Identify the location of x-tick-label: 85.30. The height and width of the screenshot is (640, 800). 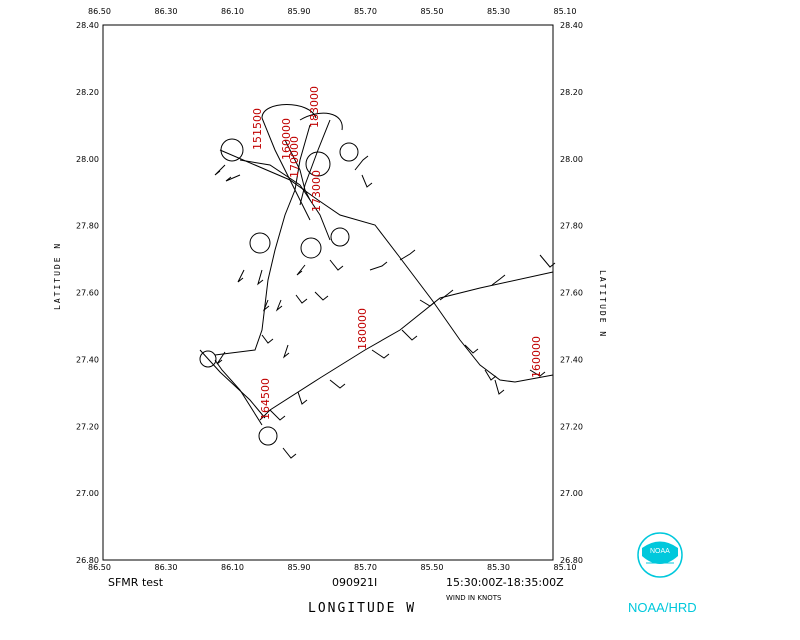
(498, 567).